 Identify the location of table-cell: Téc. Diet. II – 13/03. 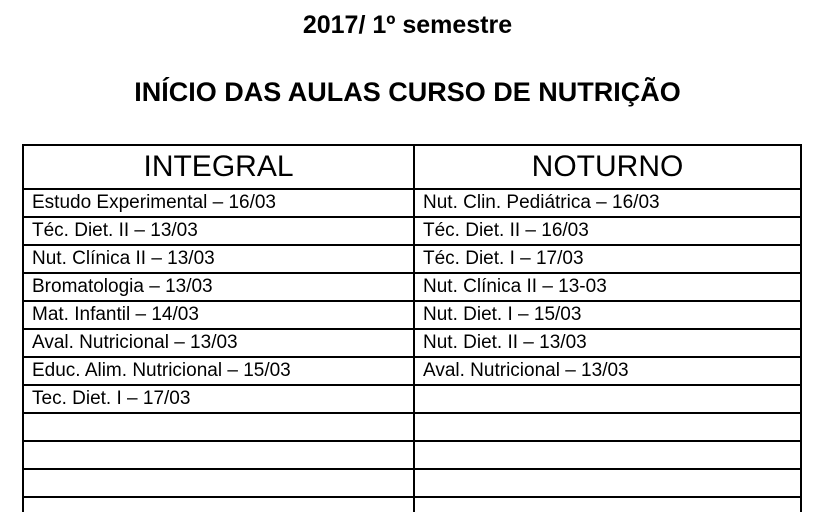
(218, 231).